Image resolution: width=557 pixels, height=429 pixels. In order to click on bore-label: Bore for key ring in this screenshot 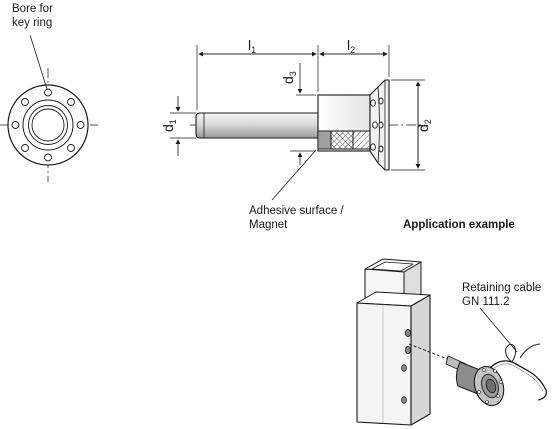, I will do `click(32, 16)`.